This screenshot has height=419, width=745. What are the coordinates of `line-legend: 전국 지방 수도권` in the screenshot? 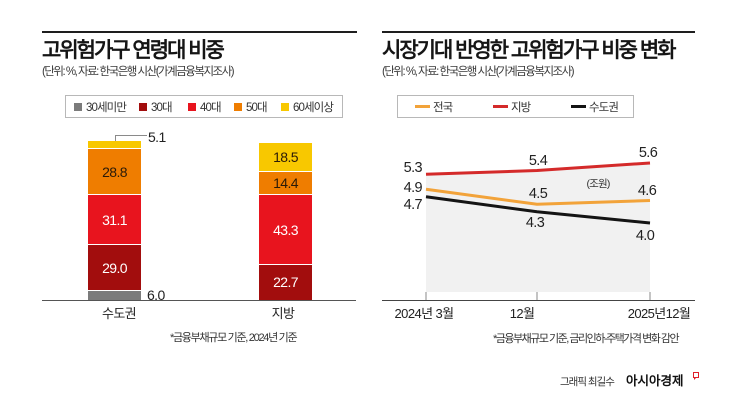 It's located at (515, 106).